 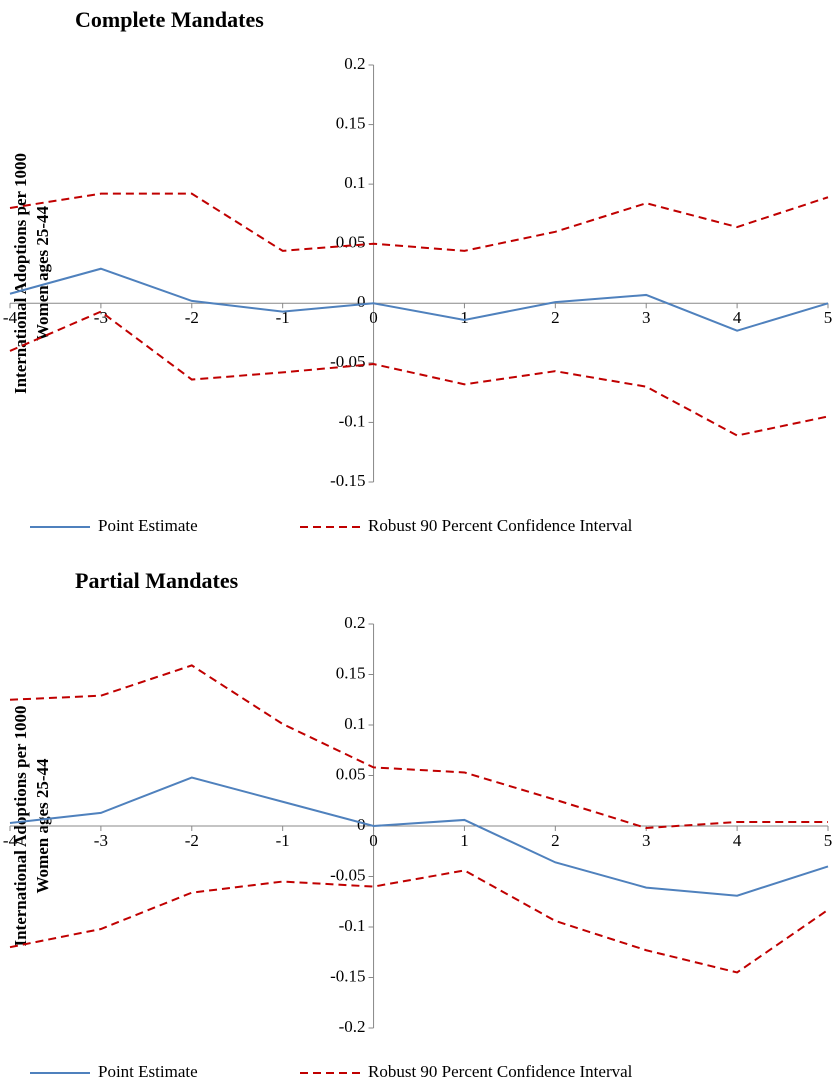 I want to click on y-axis-label: International Adoptions per 1000, so click(x=20, y=273).